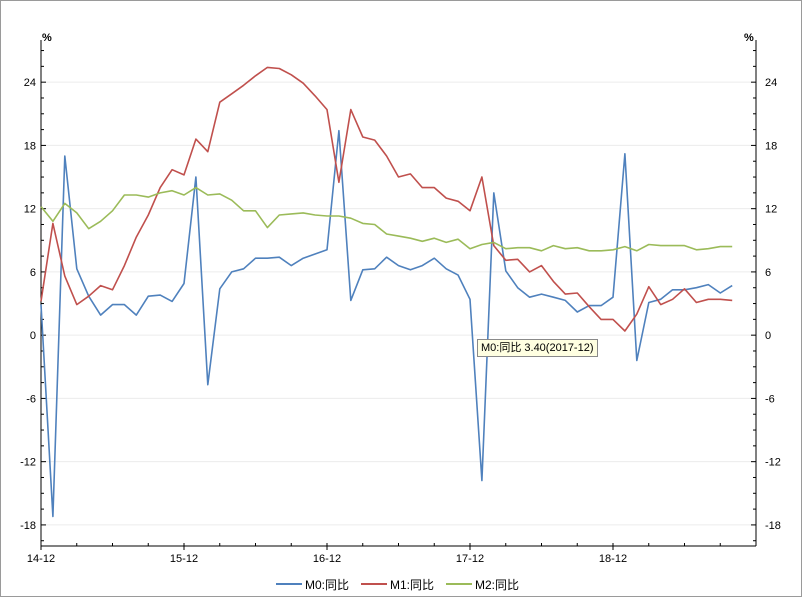 The width and height of the screenshot is (802, 597). I want to click on right-tick-label: -18, so click(773, 526).